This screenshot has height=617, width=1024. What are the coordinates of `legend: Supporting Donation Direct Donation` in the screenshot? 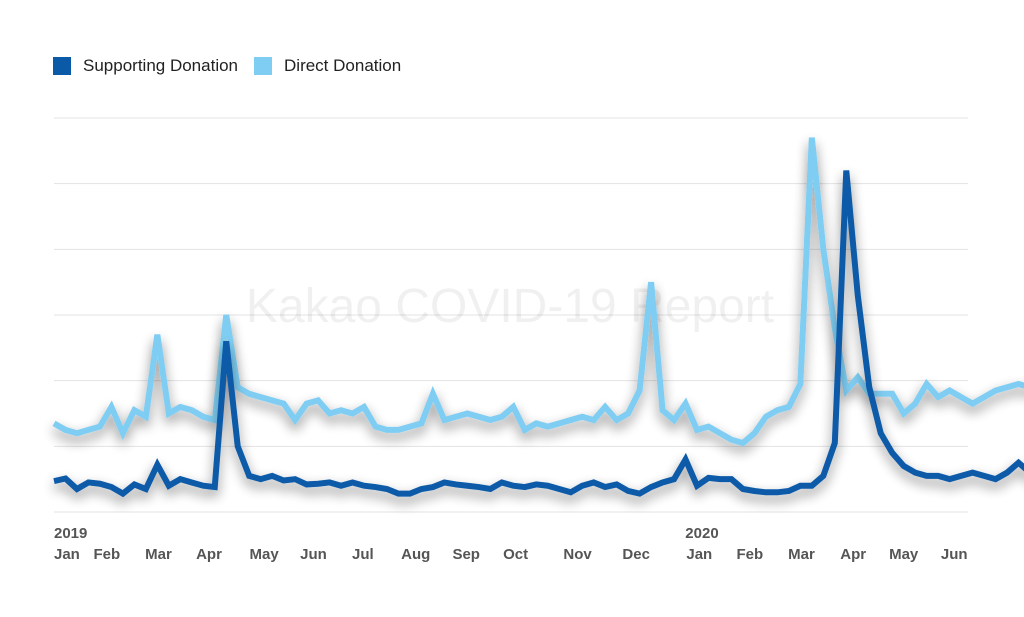 It's located at (227, 66).